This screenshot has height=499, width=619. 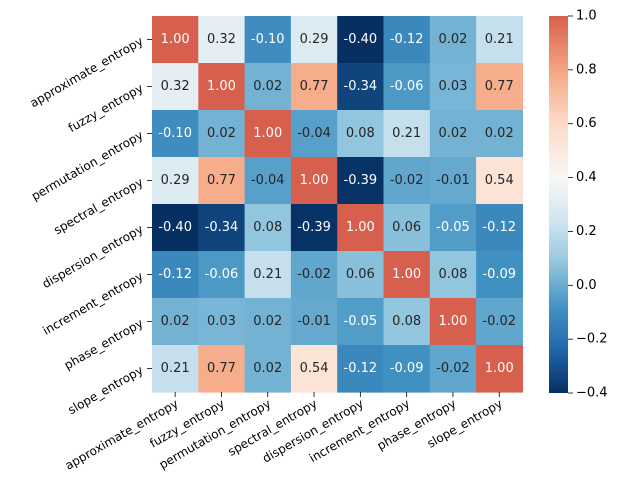 I want to click on cell-value-label: -0.39, so click(x=314, y=227).